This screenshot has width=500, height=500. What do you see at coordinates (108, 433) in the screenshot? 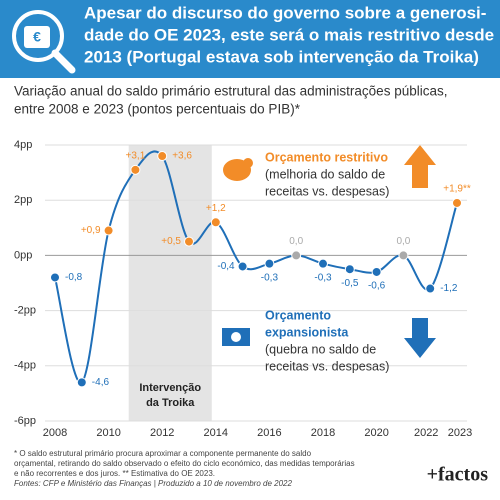
I see `x-tick-label: 2010` at bounding box center [108, 433].